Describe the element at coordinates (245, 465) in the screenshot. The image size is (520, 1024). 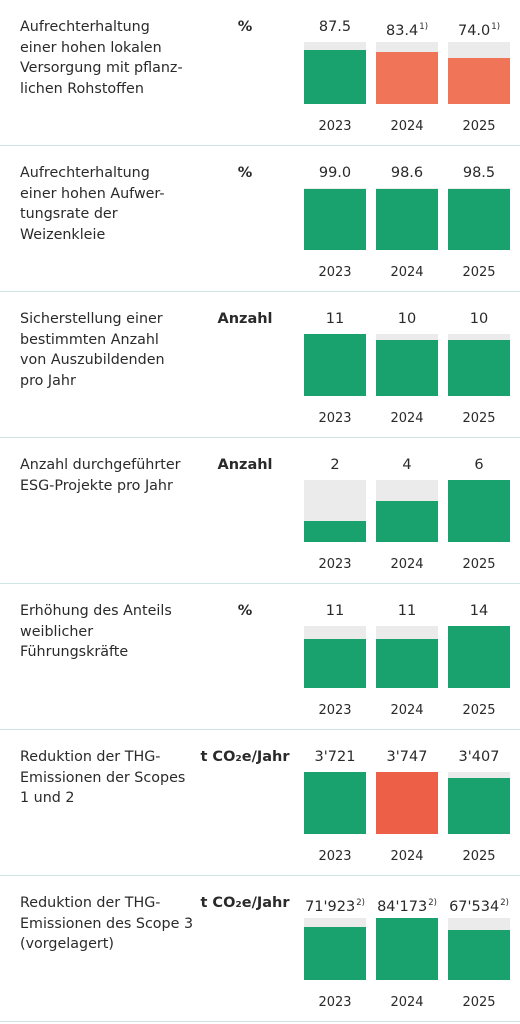
I see `kpi-unit: Anzahl` at that location.